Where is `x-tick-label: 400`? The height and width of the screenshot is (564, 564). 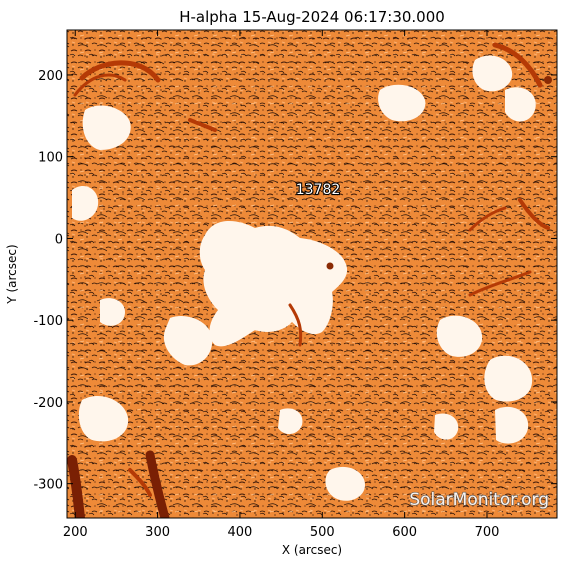 x-tick-label: 400 is located at coordinates (240, 532).